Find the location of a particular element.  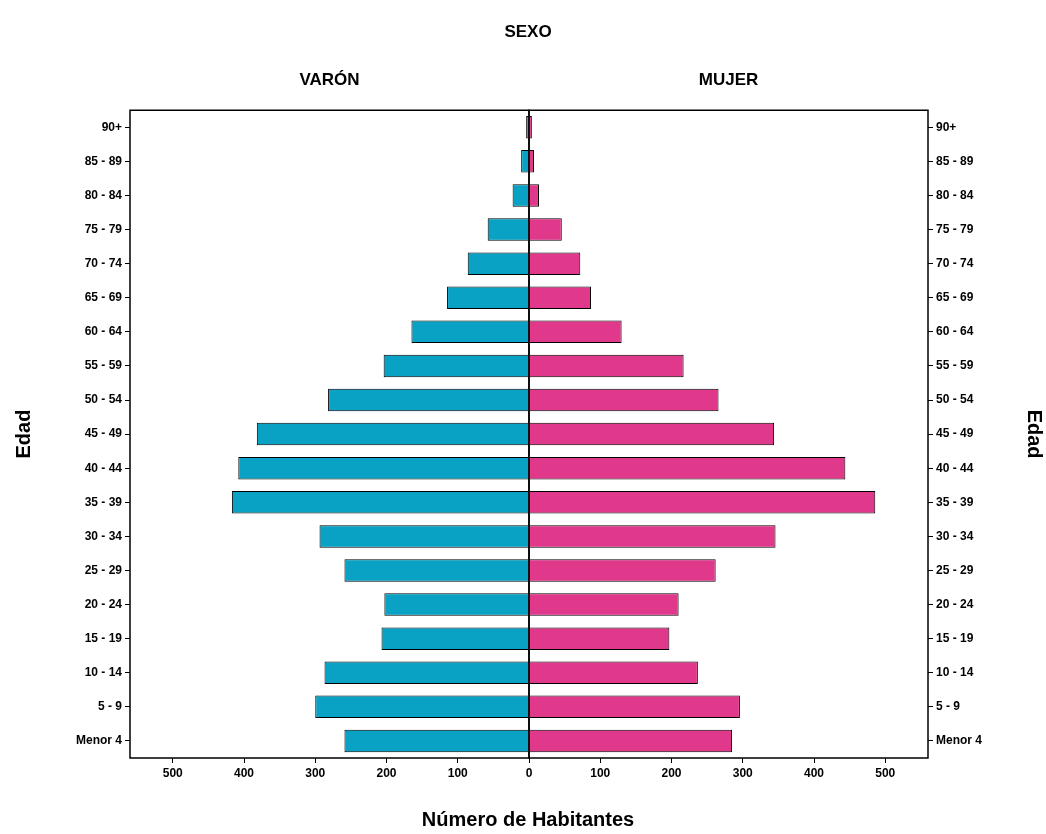

chart-title: SEXO is located at coordinates (528, 32).